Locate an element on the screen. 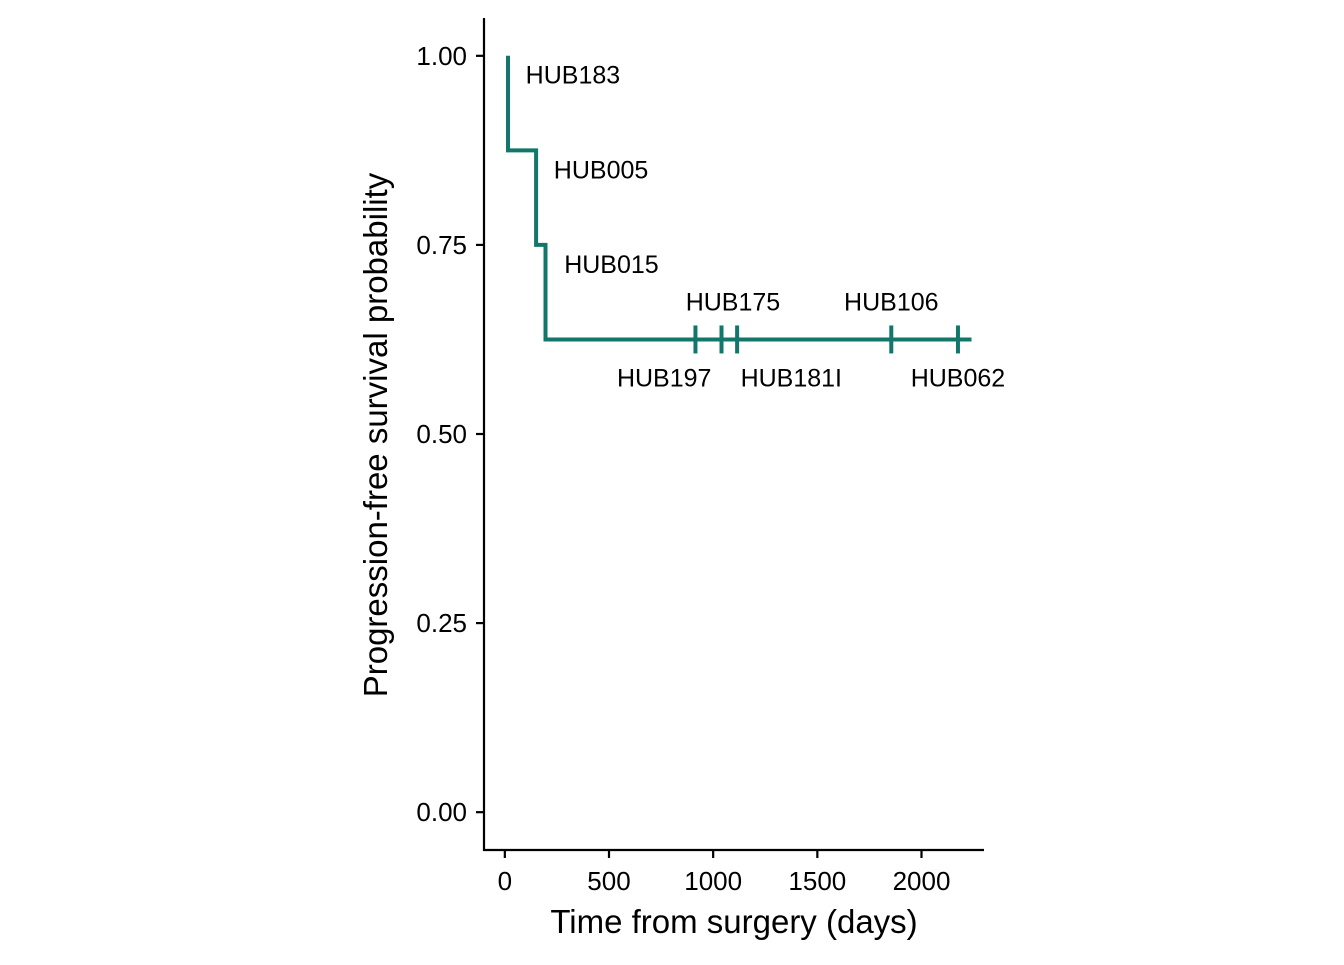 This screenshot has height=965, width=1344. survival-curve-group is located at coordinates (739, 198).